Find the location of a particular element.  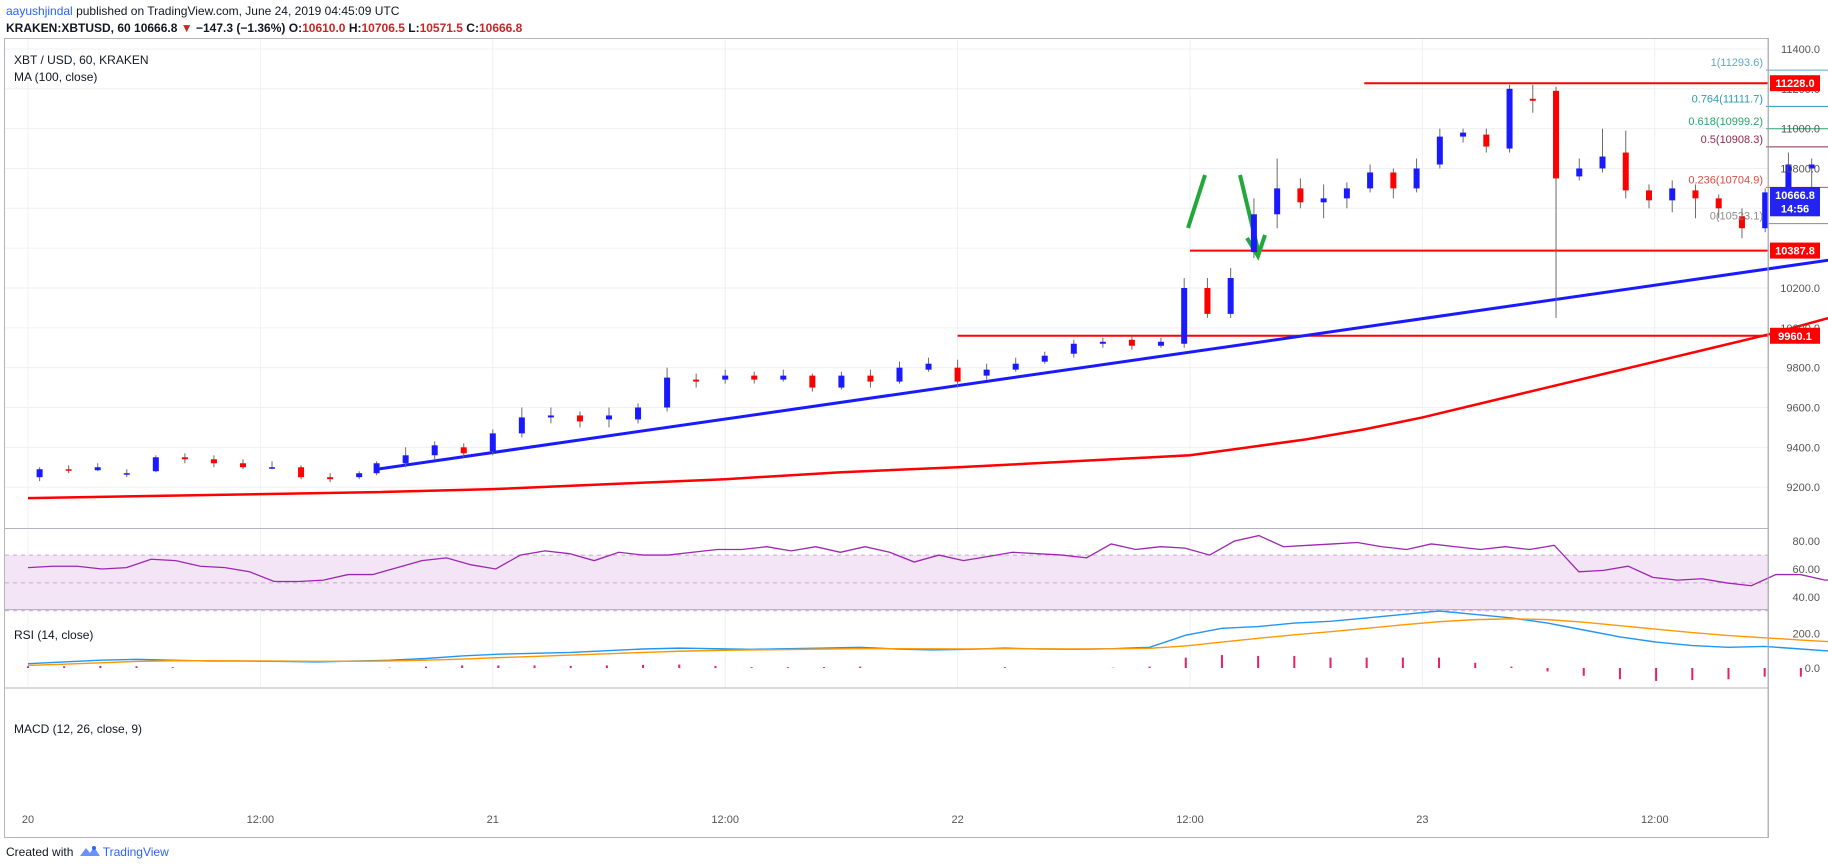

fib-level-label: 0.236(10704.9) is located at coordinates (1725, 180).